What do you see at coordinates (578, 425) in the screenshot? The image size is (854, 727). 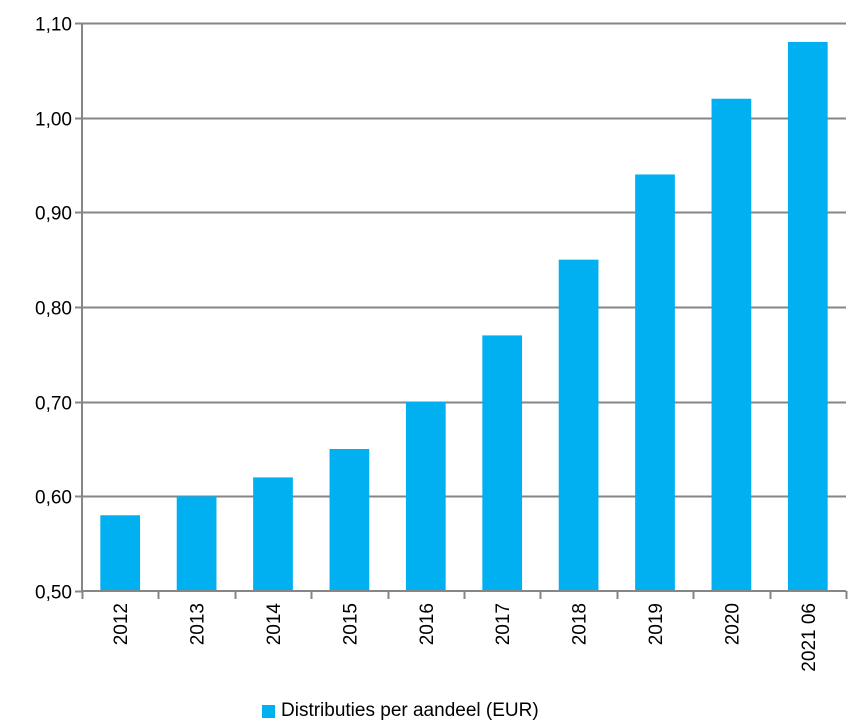 I see `bar-2018` at bounding box center [578, 425].